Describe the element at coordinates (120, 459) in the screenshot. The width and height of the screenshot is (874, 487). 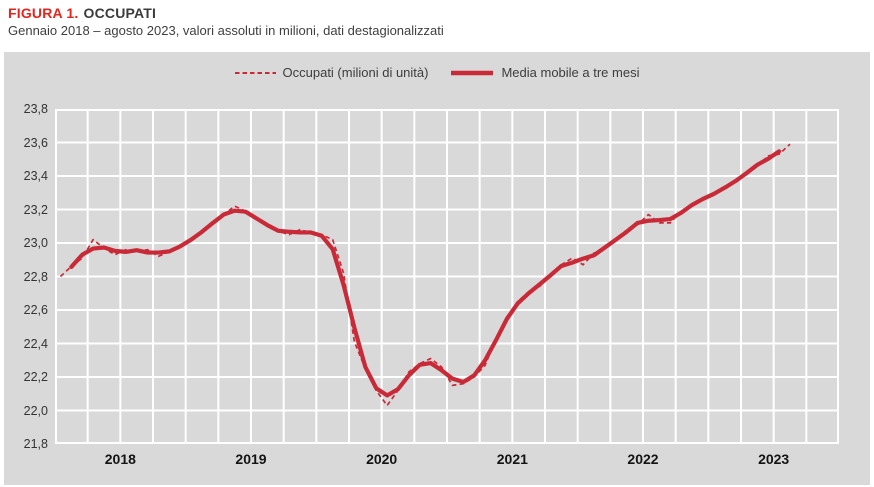
I see `x-tick-label: 2018` at that location.